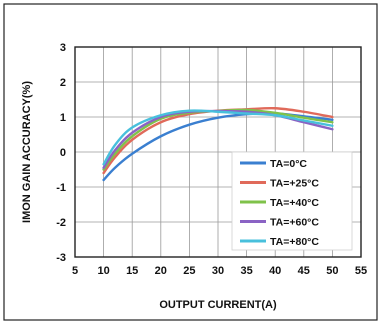 The height and width of the screenshot is (329, 381). Describe the element at coordinates (332, 271) in the screenshot. I see `x-tick-label: 50` at that location.